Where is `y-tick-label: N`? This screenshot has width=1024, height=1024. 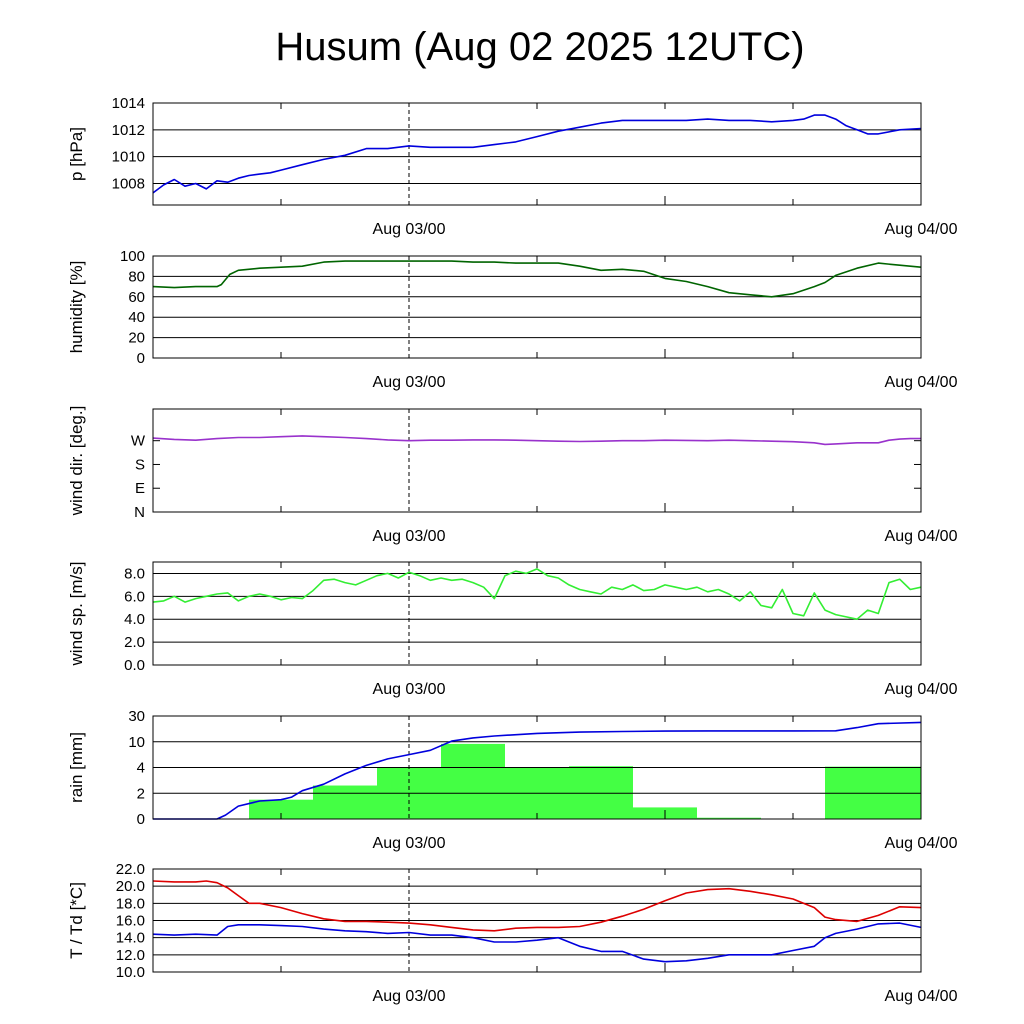 y-tick-label: N is located at coordinates (139, 512).